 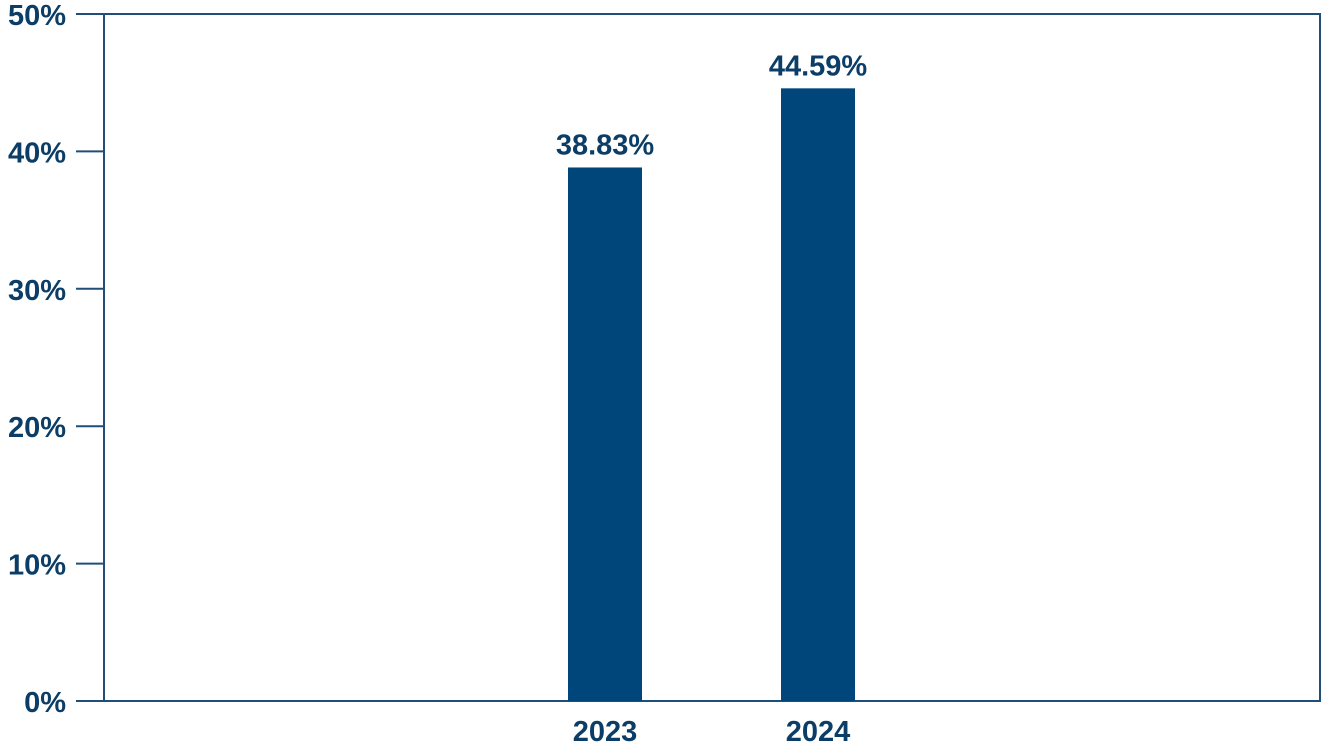 I want to click on bar-value-label: 38.83%, so click(x=605, y=145).